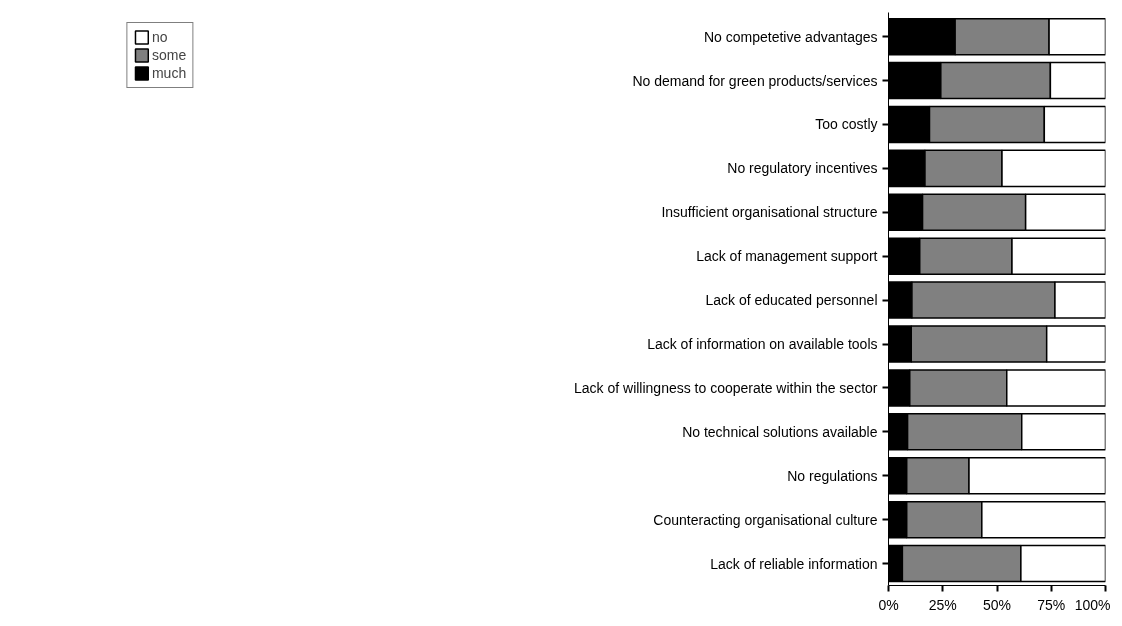  What do you see at coordinates (160, 37) in the screenshot?
I see `legend-label: no` at bounding box center [160, 37].